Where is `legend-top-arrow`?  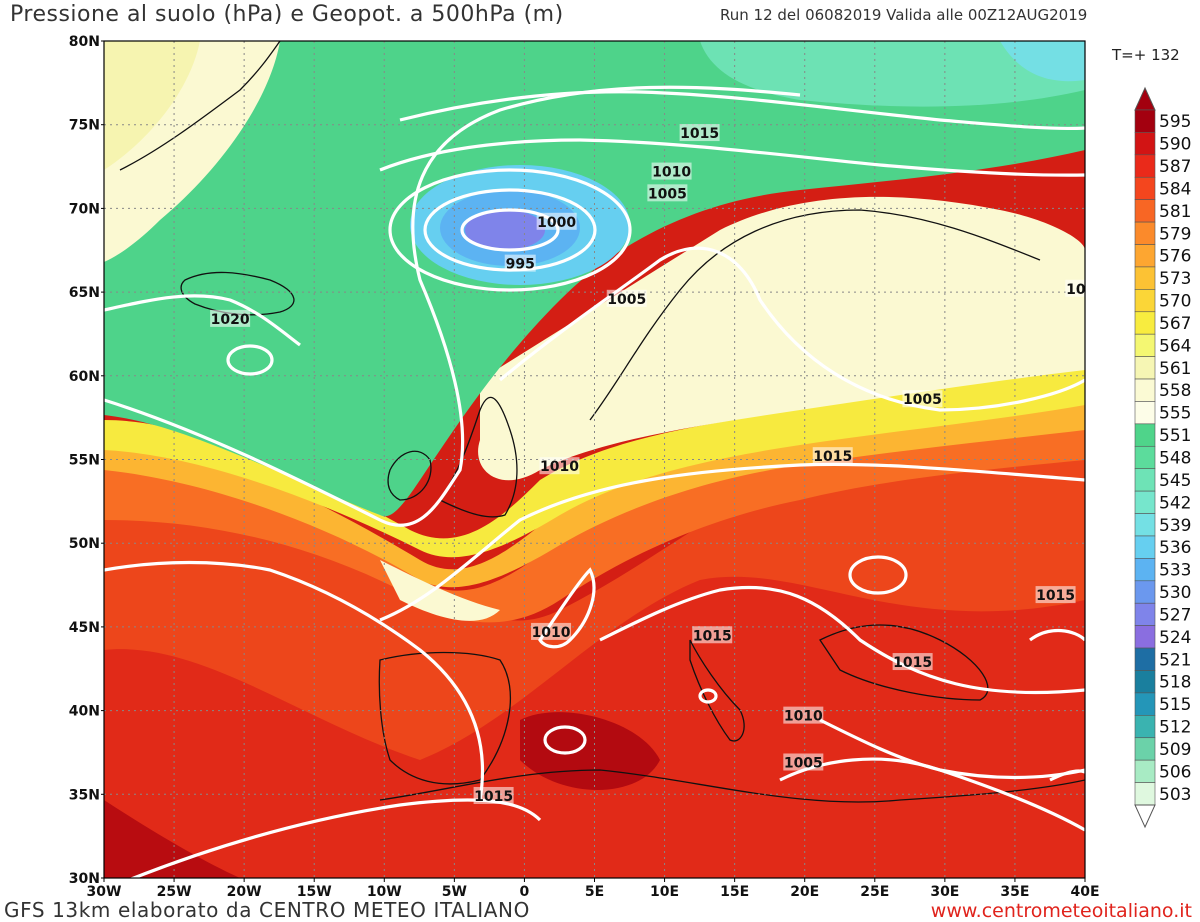 legend-top-arrow is located at coordinates (1145, 98).